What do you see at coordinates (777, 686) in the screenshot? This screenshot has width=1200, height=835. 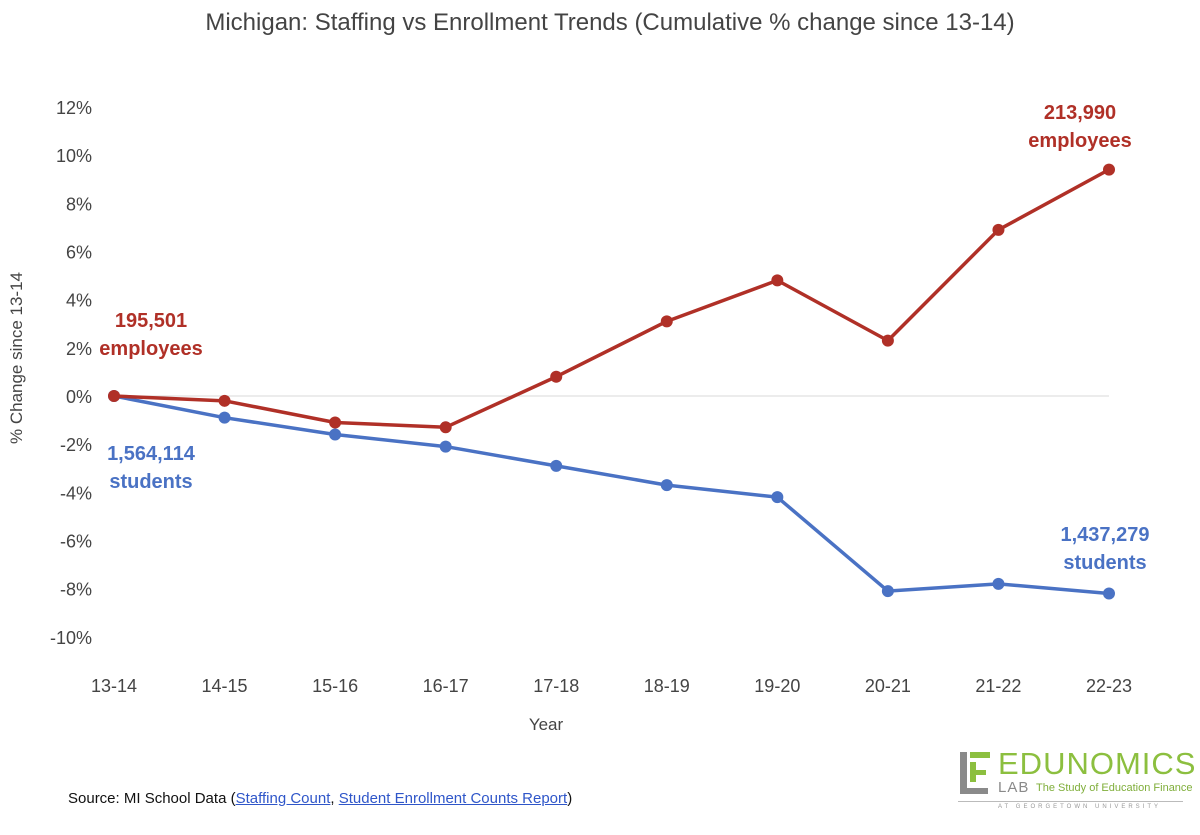 I see `x-tick-label: 19-20` at bounding box center [777, 686].